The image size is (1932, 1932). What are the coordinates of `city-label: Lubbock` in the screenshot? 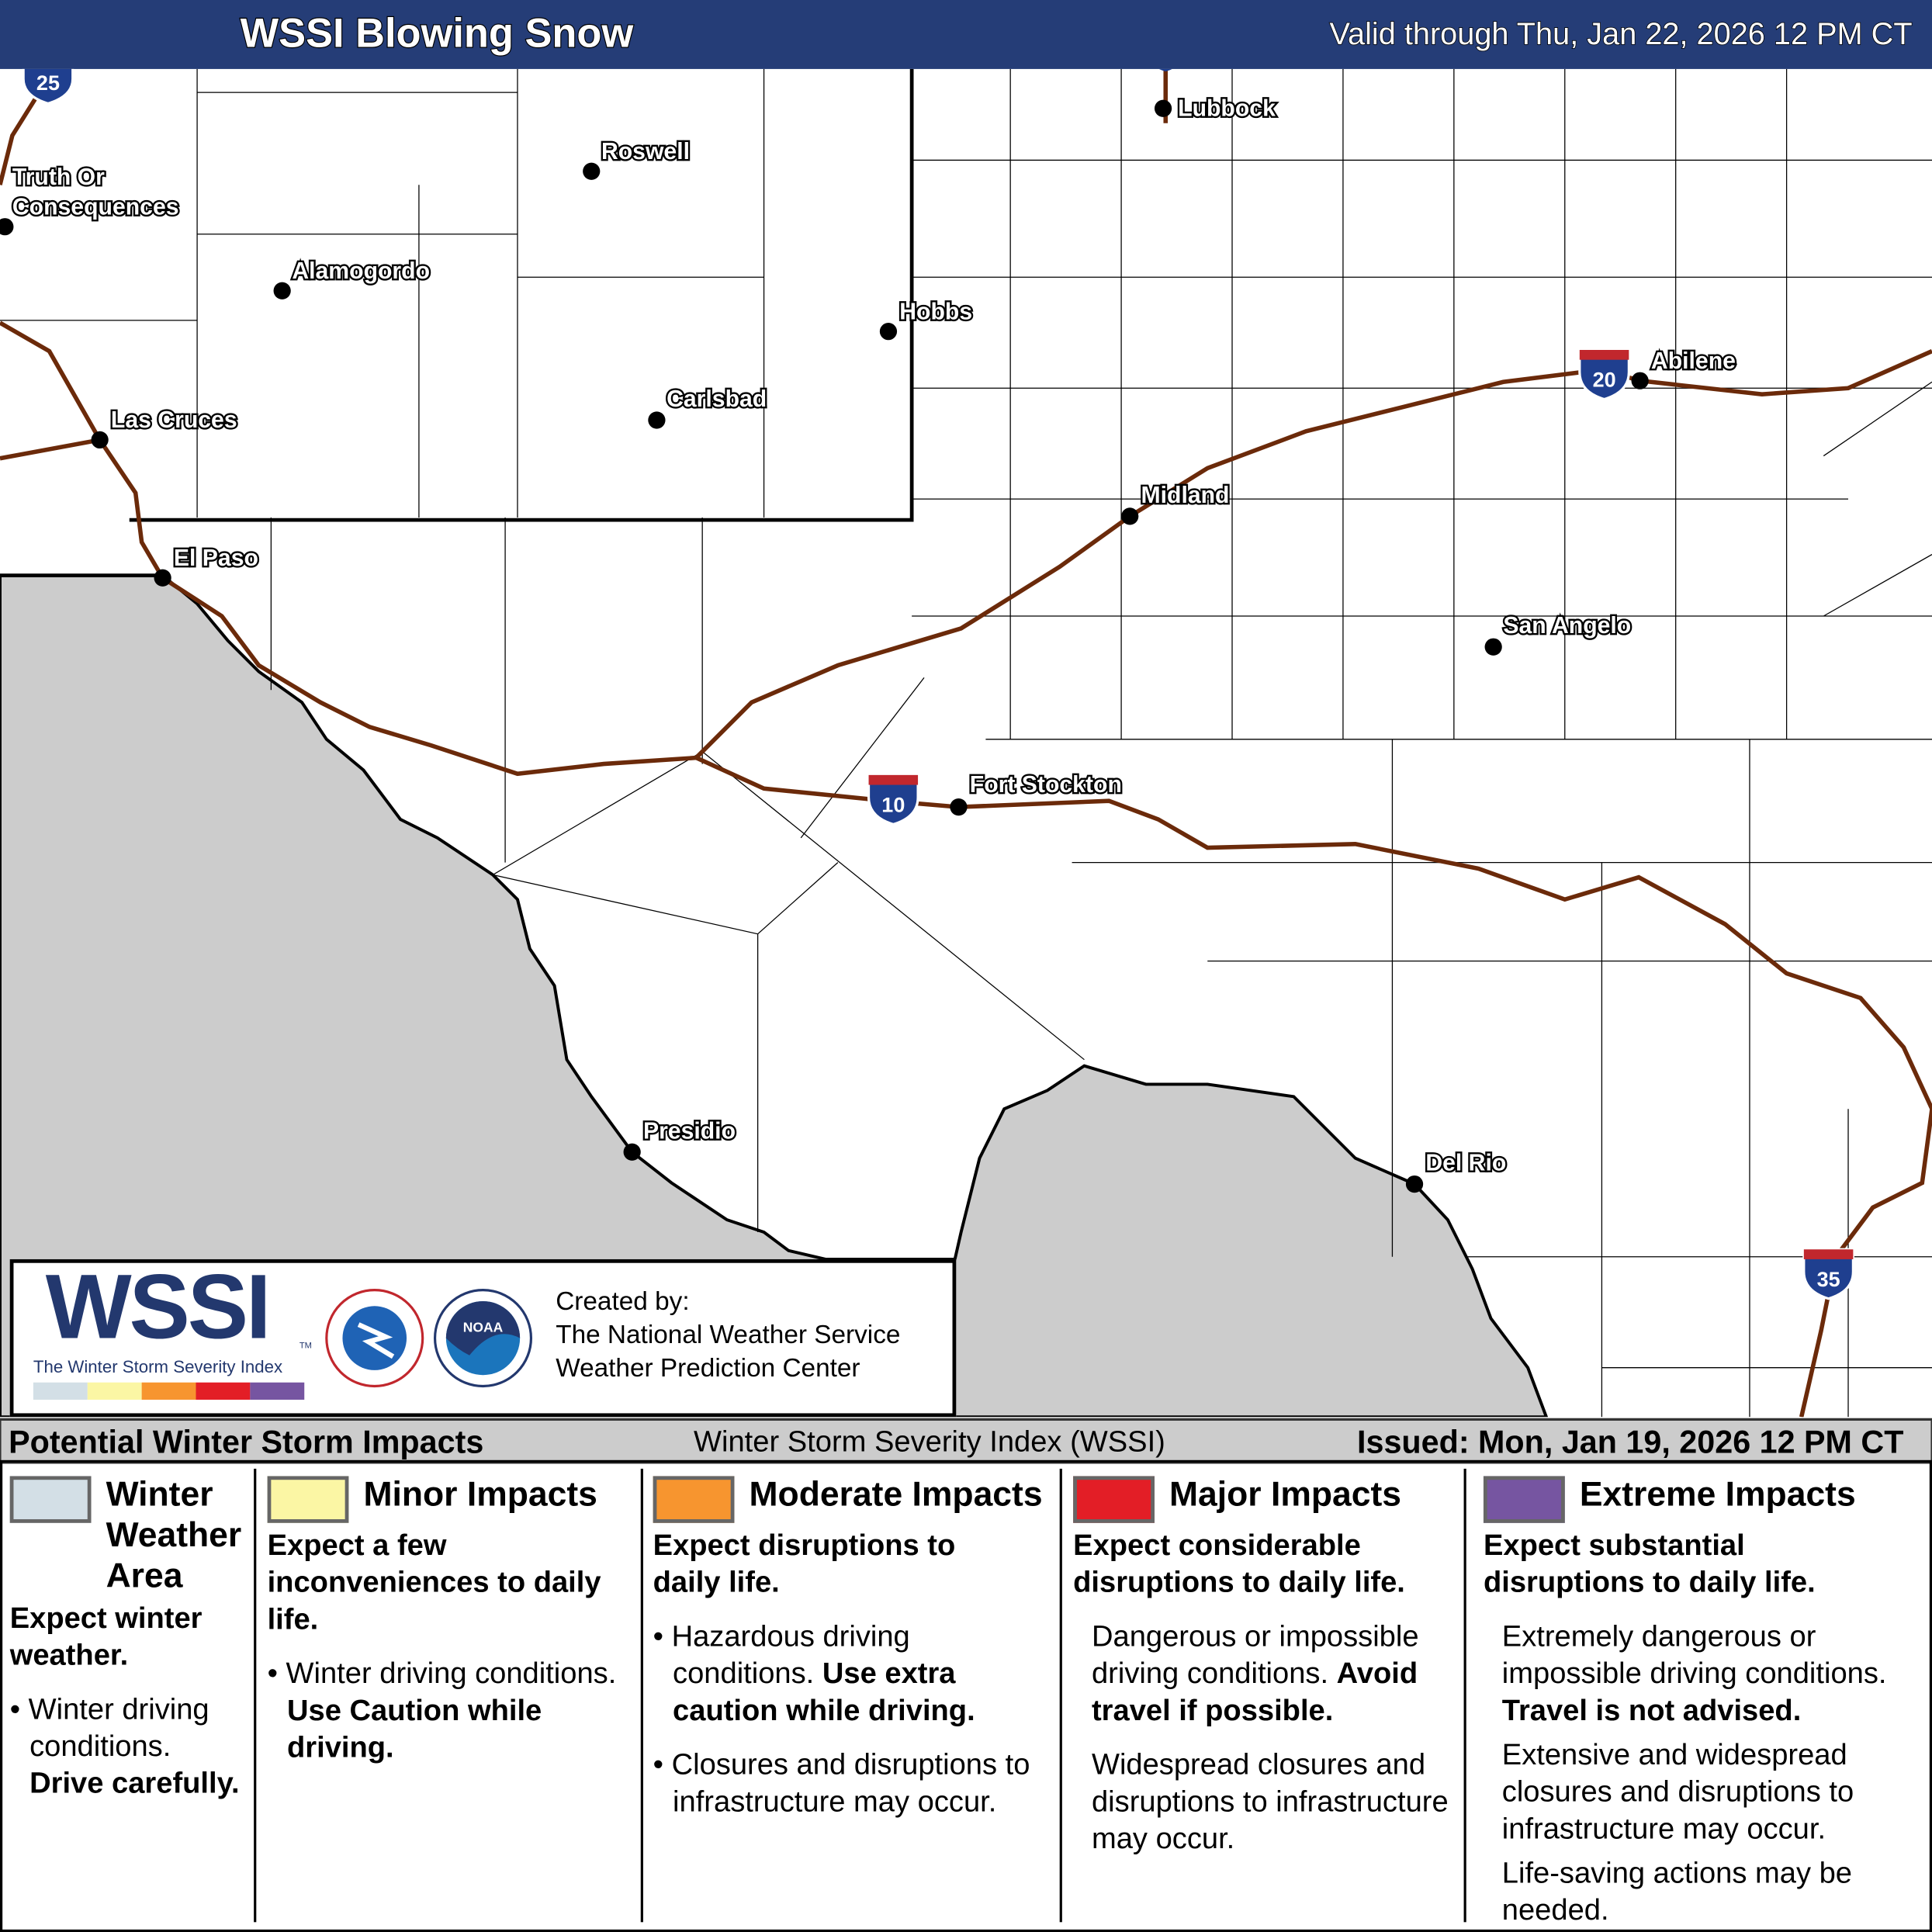 It's located at (1227, 109).